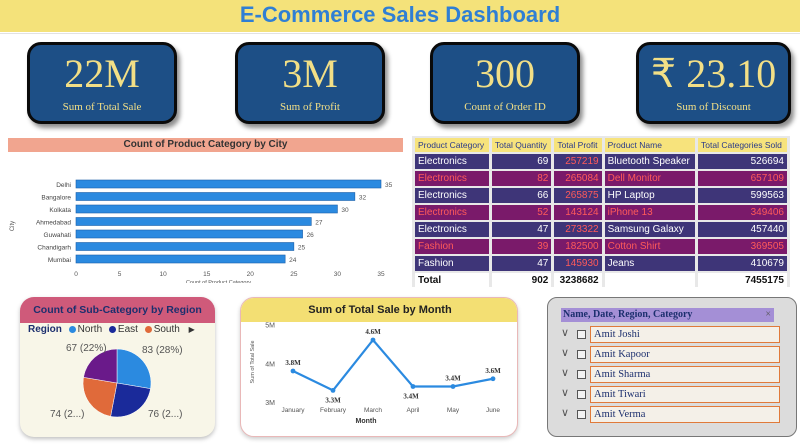  Describe the element at coordinates (100, 397) in the screenshot. I see `pie-slice` at that location.